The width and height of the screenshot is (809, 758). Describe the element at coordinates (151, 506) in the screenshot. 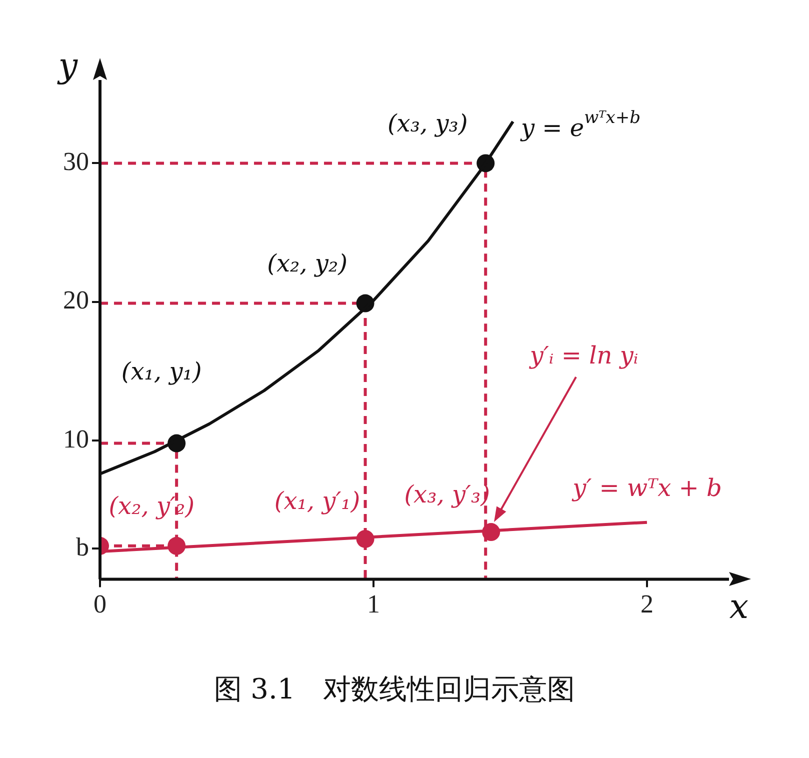

I see `annotation: (x₂, y′₂)` at that location.